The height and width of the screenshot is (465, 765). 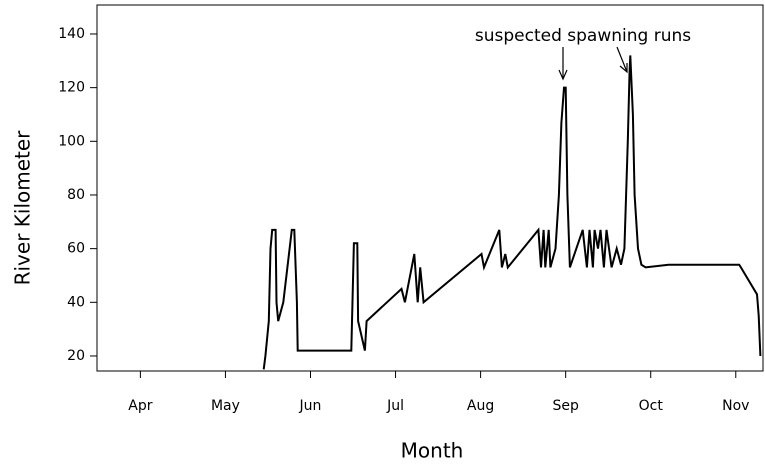 What do you see at coordinates (395, 406) in the screenshot?
I see `x-tick-label: Jul` at bounding box center [395, 406].